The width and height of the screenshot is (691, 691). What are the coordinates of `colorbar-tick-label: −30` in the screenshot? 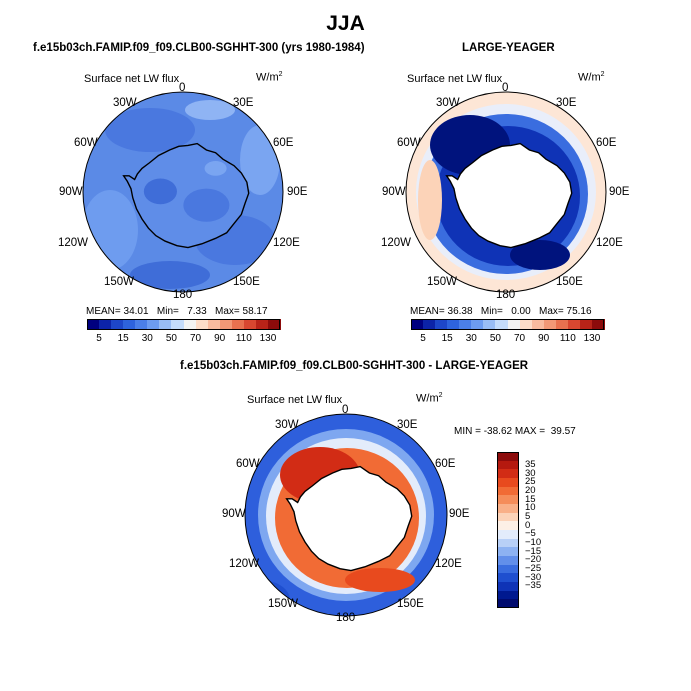 It's located at (533, 577).